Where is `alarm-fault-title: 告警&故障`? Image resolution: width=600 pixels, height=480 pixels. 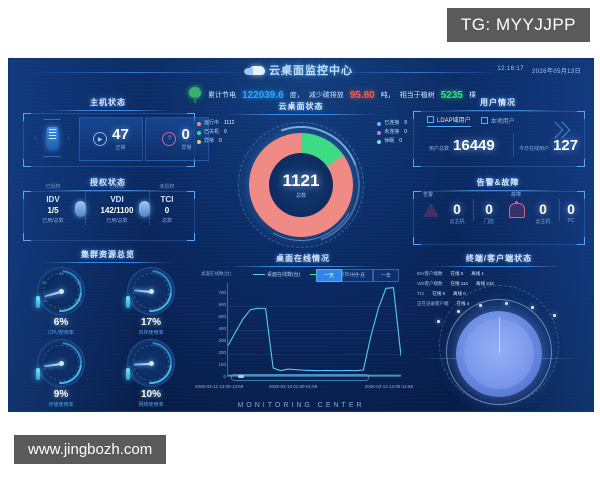 alarm-fault-title: 告警&故障 is located at coordinates (498, 182).